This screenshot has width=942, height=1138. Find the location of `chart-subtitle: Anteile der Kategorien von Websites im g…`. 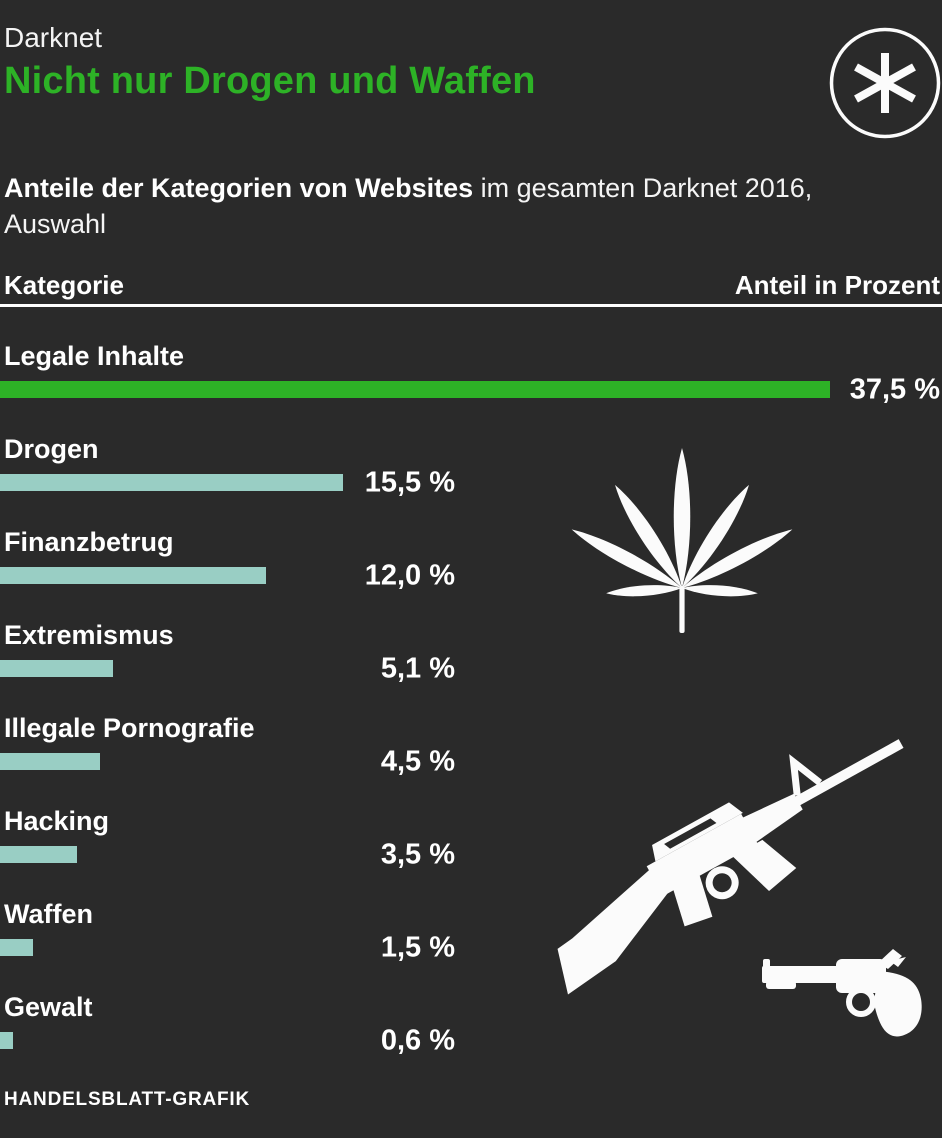

chart-subtitle: Anteile der Kategorien von Websites im g… is located at coordinates (414, 206).